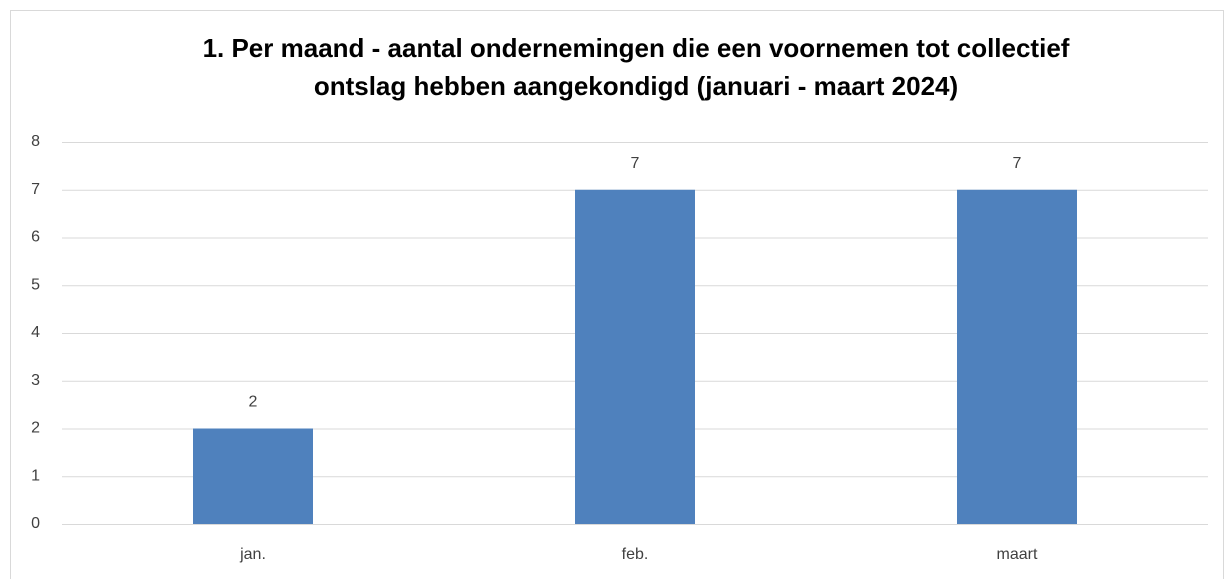 The width and height of the screenshot is (1225, 579). What do you see at coordinates (35, 189) in the screenshot?
I see `y-tick-label: 7` at bounding box center [35, 189].